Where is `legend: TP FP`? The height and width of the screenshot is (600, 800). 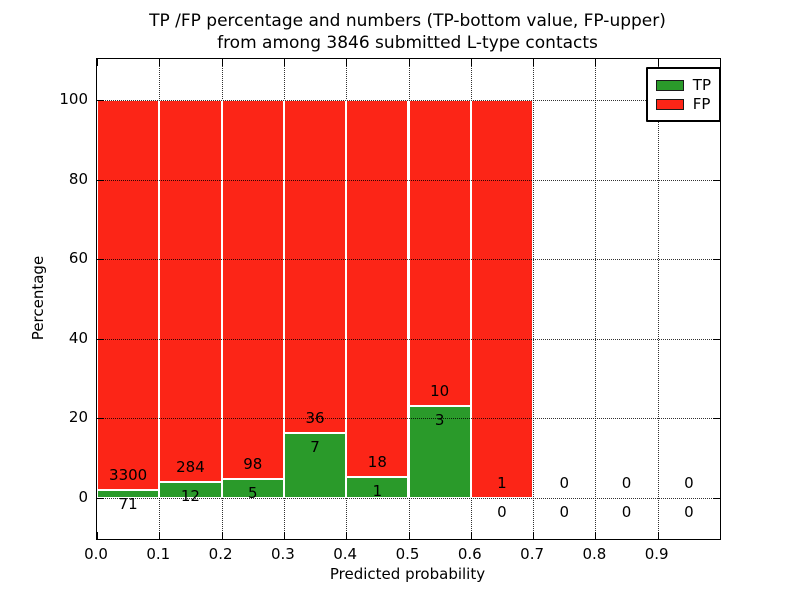
legend: TP FP is located at coordinates (683, 94).